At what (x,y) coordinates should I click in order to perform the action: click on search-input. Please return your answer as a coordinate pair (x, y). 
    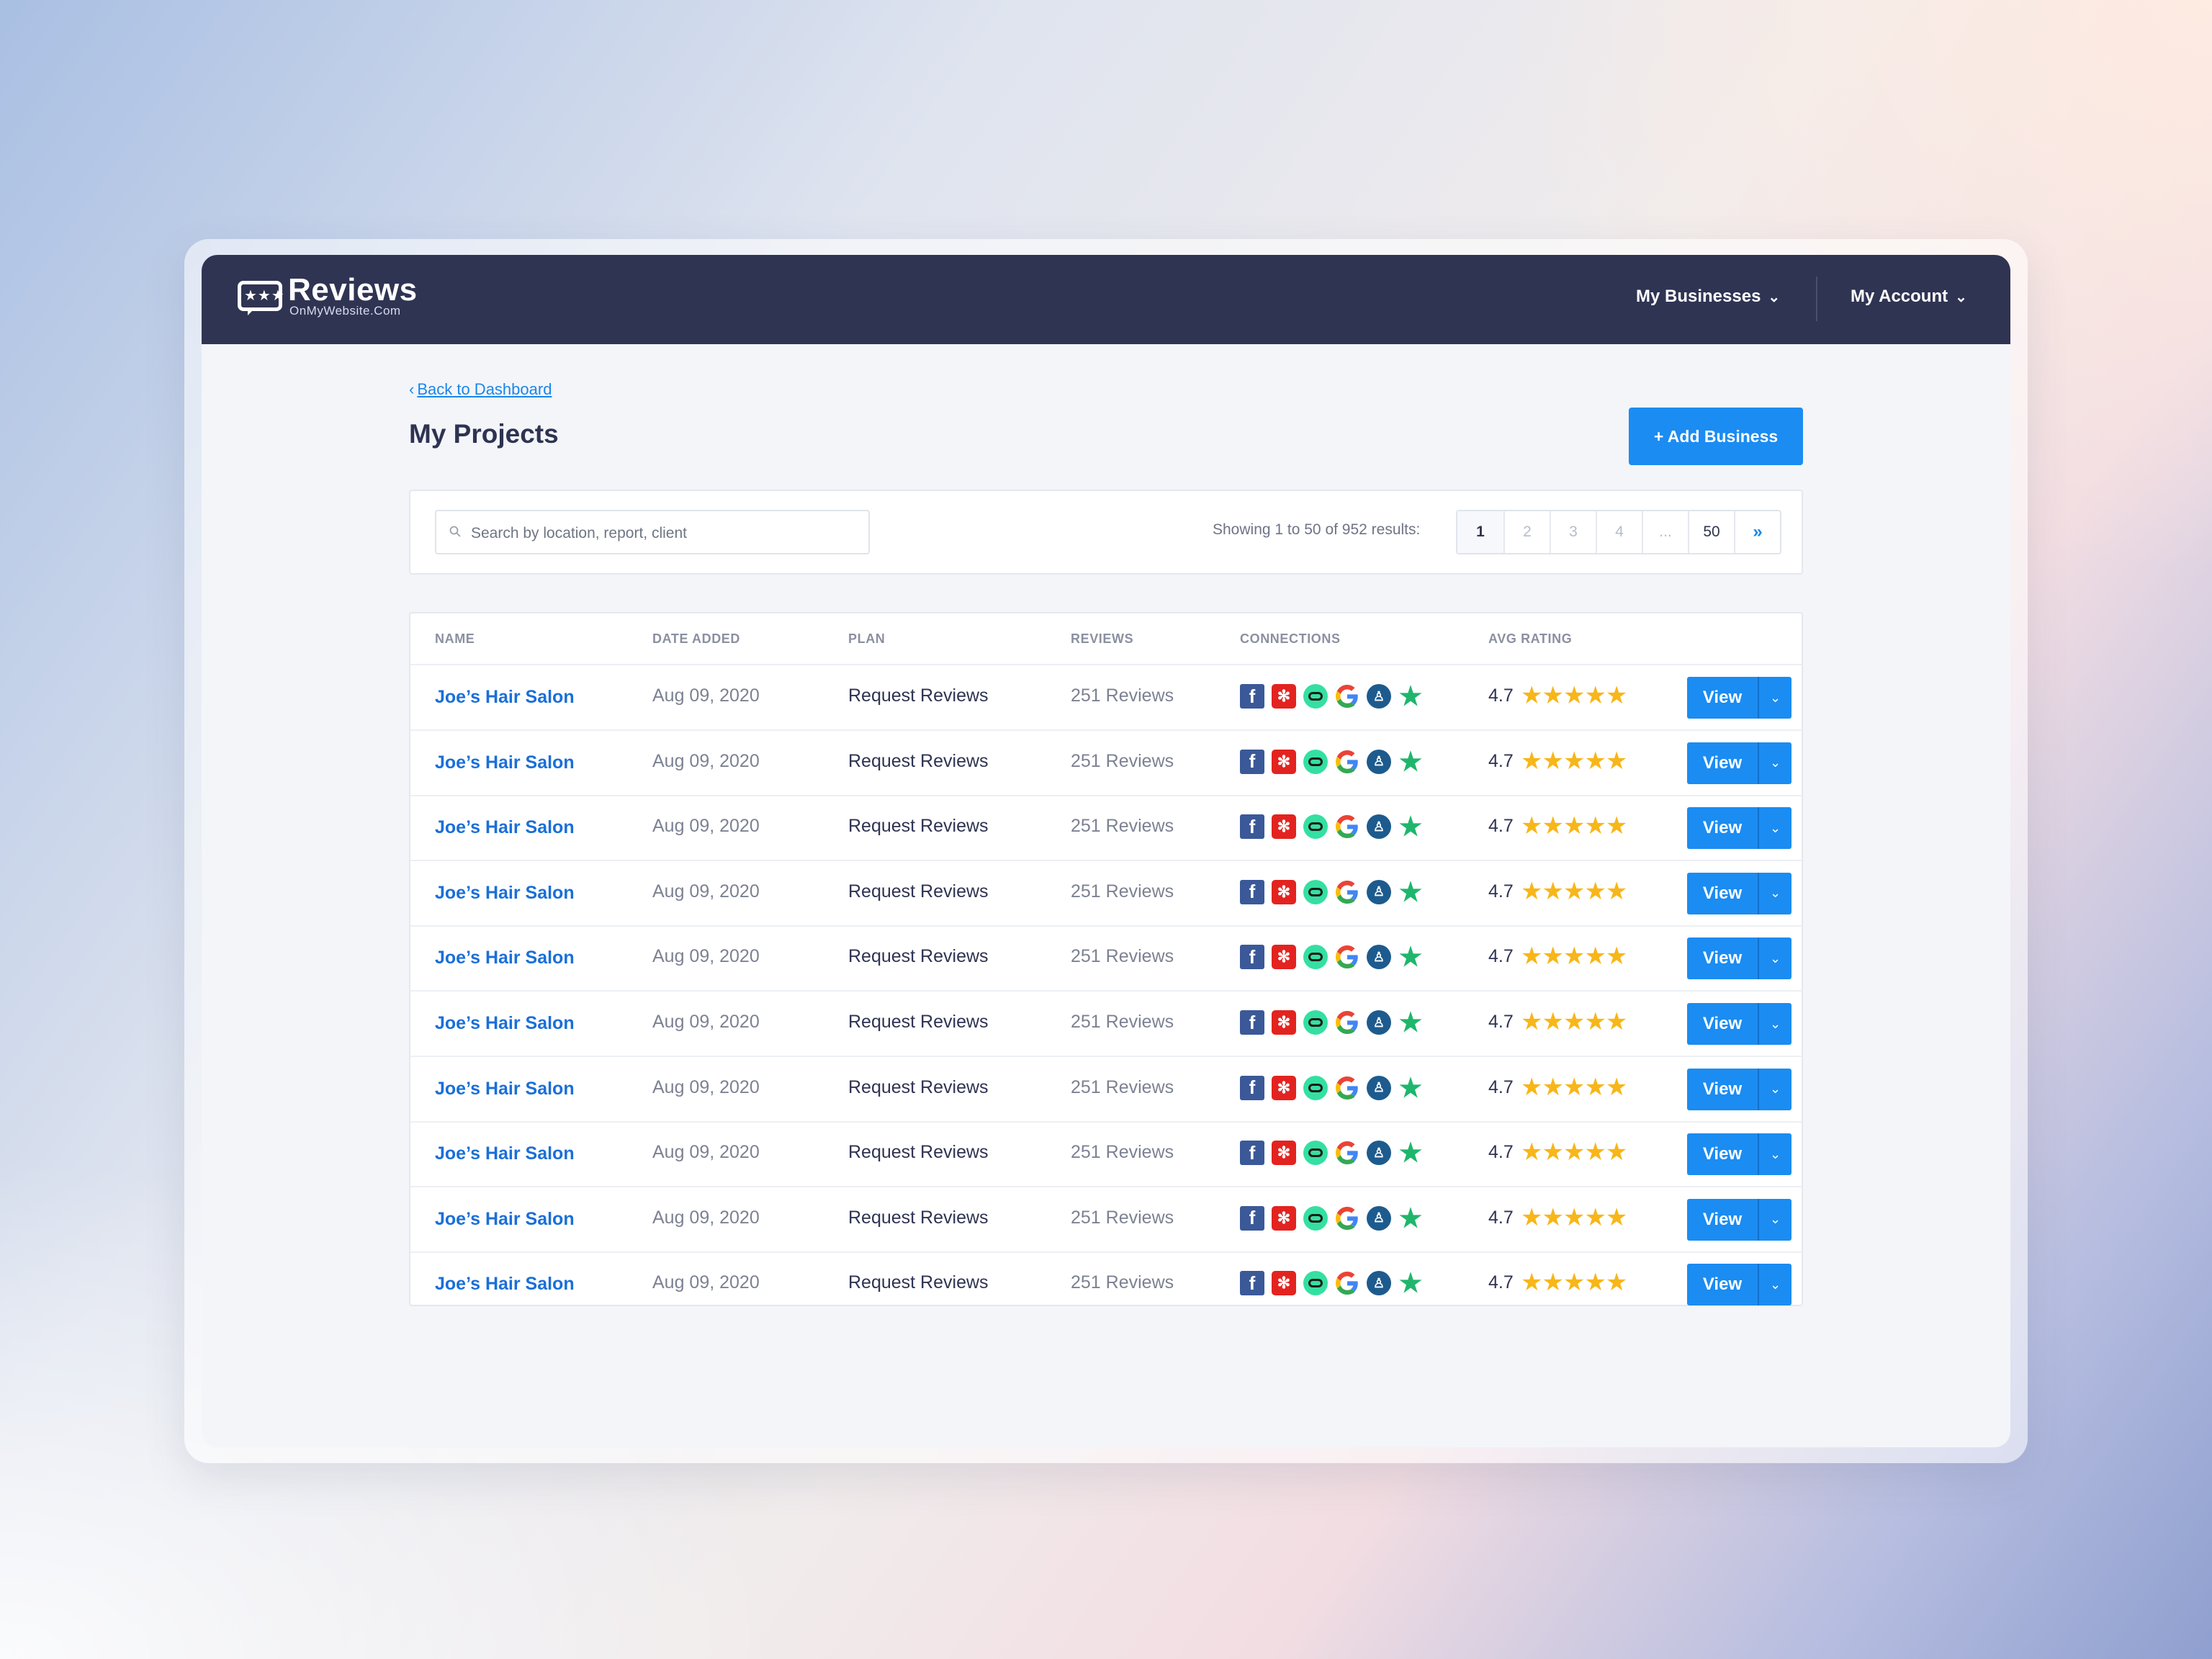
    Looking at the image, I should click on (665, 533).